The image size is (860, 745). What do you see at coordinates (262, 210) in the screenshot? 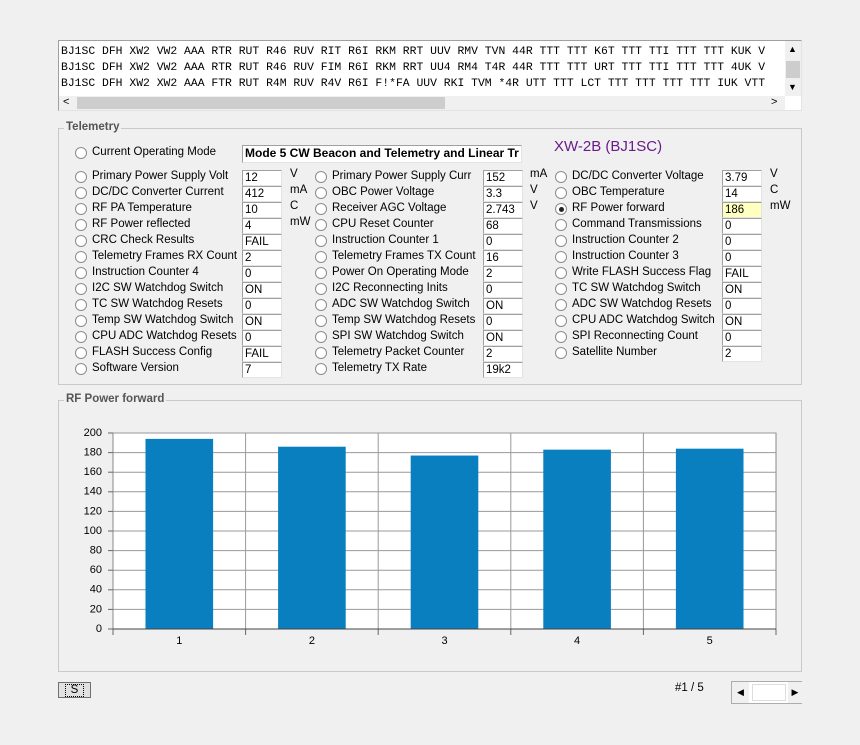
I see `field-value: 10` at bounding box center [262, 210].